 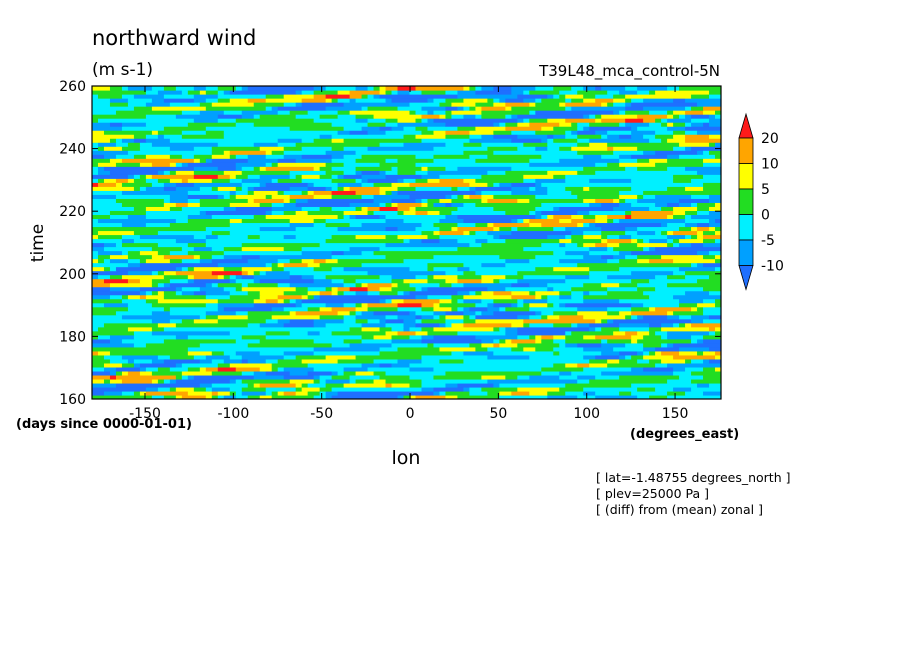 What do you see at coordinates (38, 243) in the screenshot?
I see `y-axis-label: time` at bounding box center [38, 243].